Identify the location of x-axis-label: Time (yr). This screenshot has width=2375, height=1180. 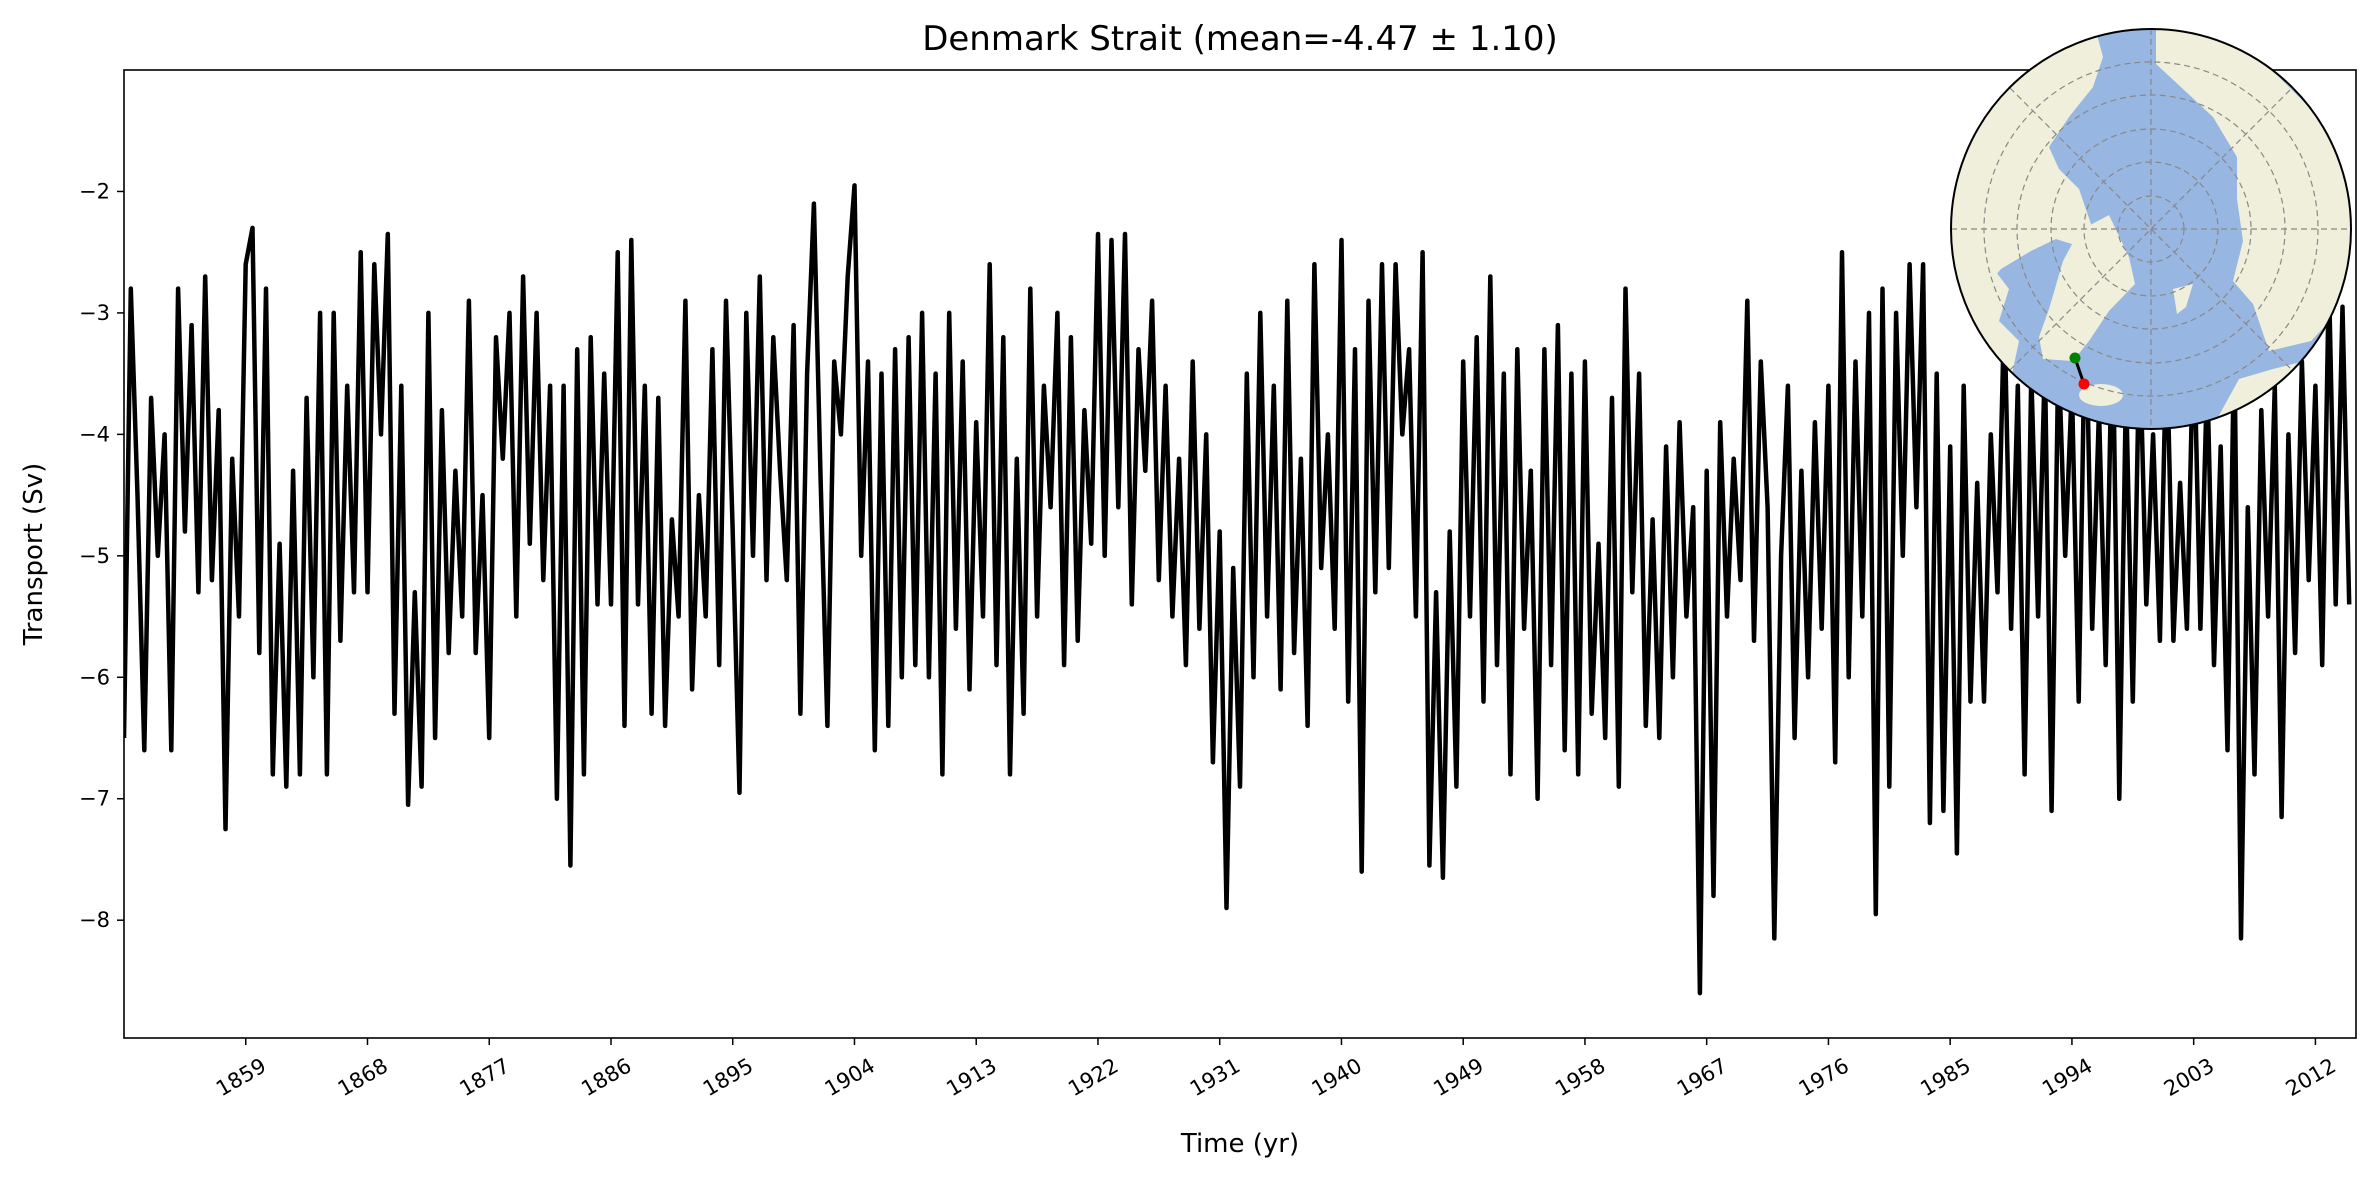
(1239, 1144).